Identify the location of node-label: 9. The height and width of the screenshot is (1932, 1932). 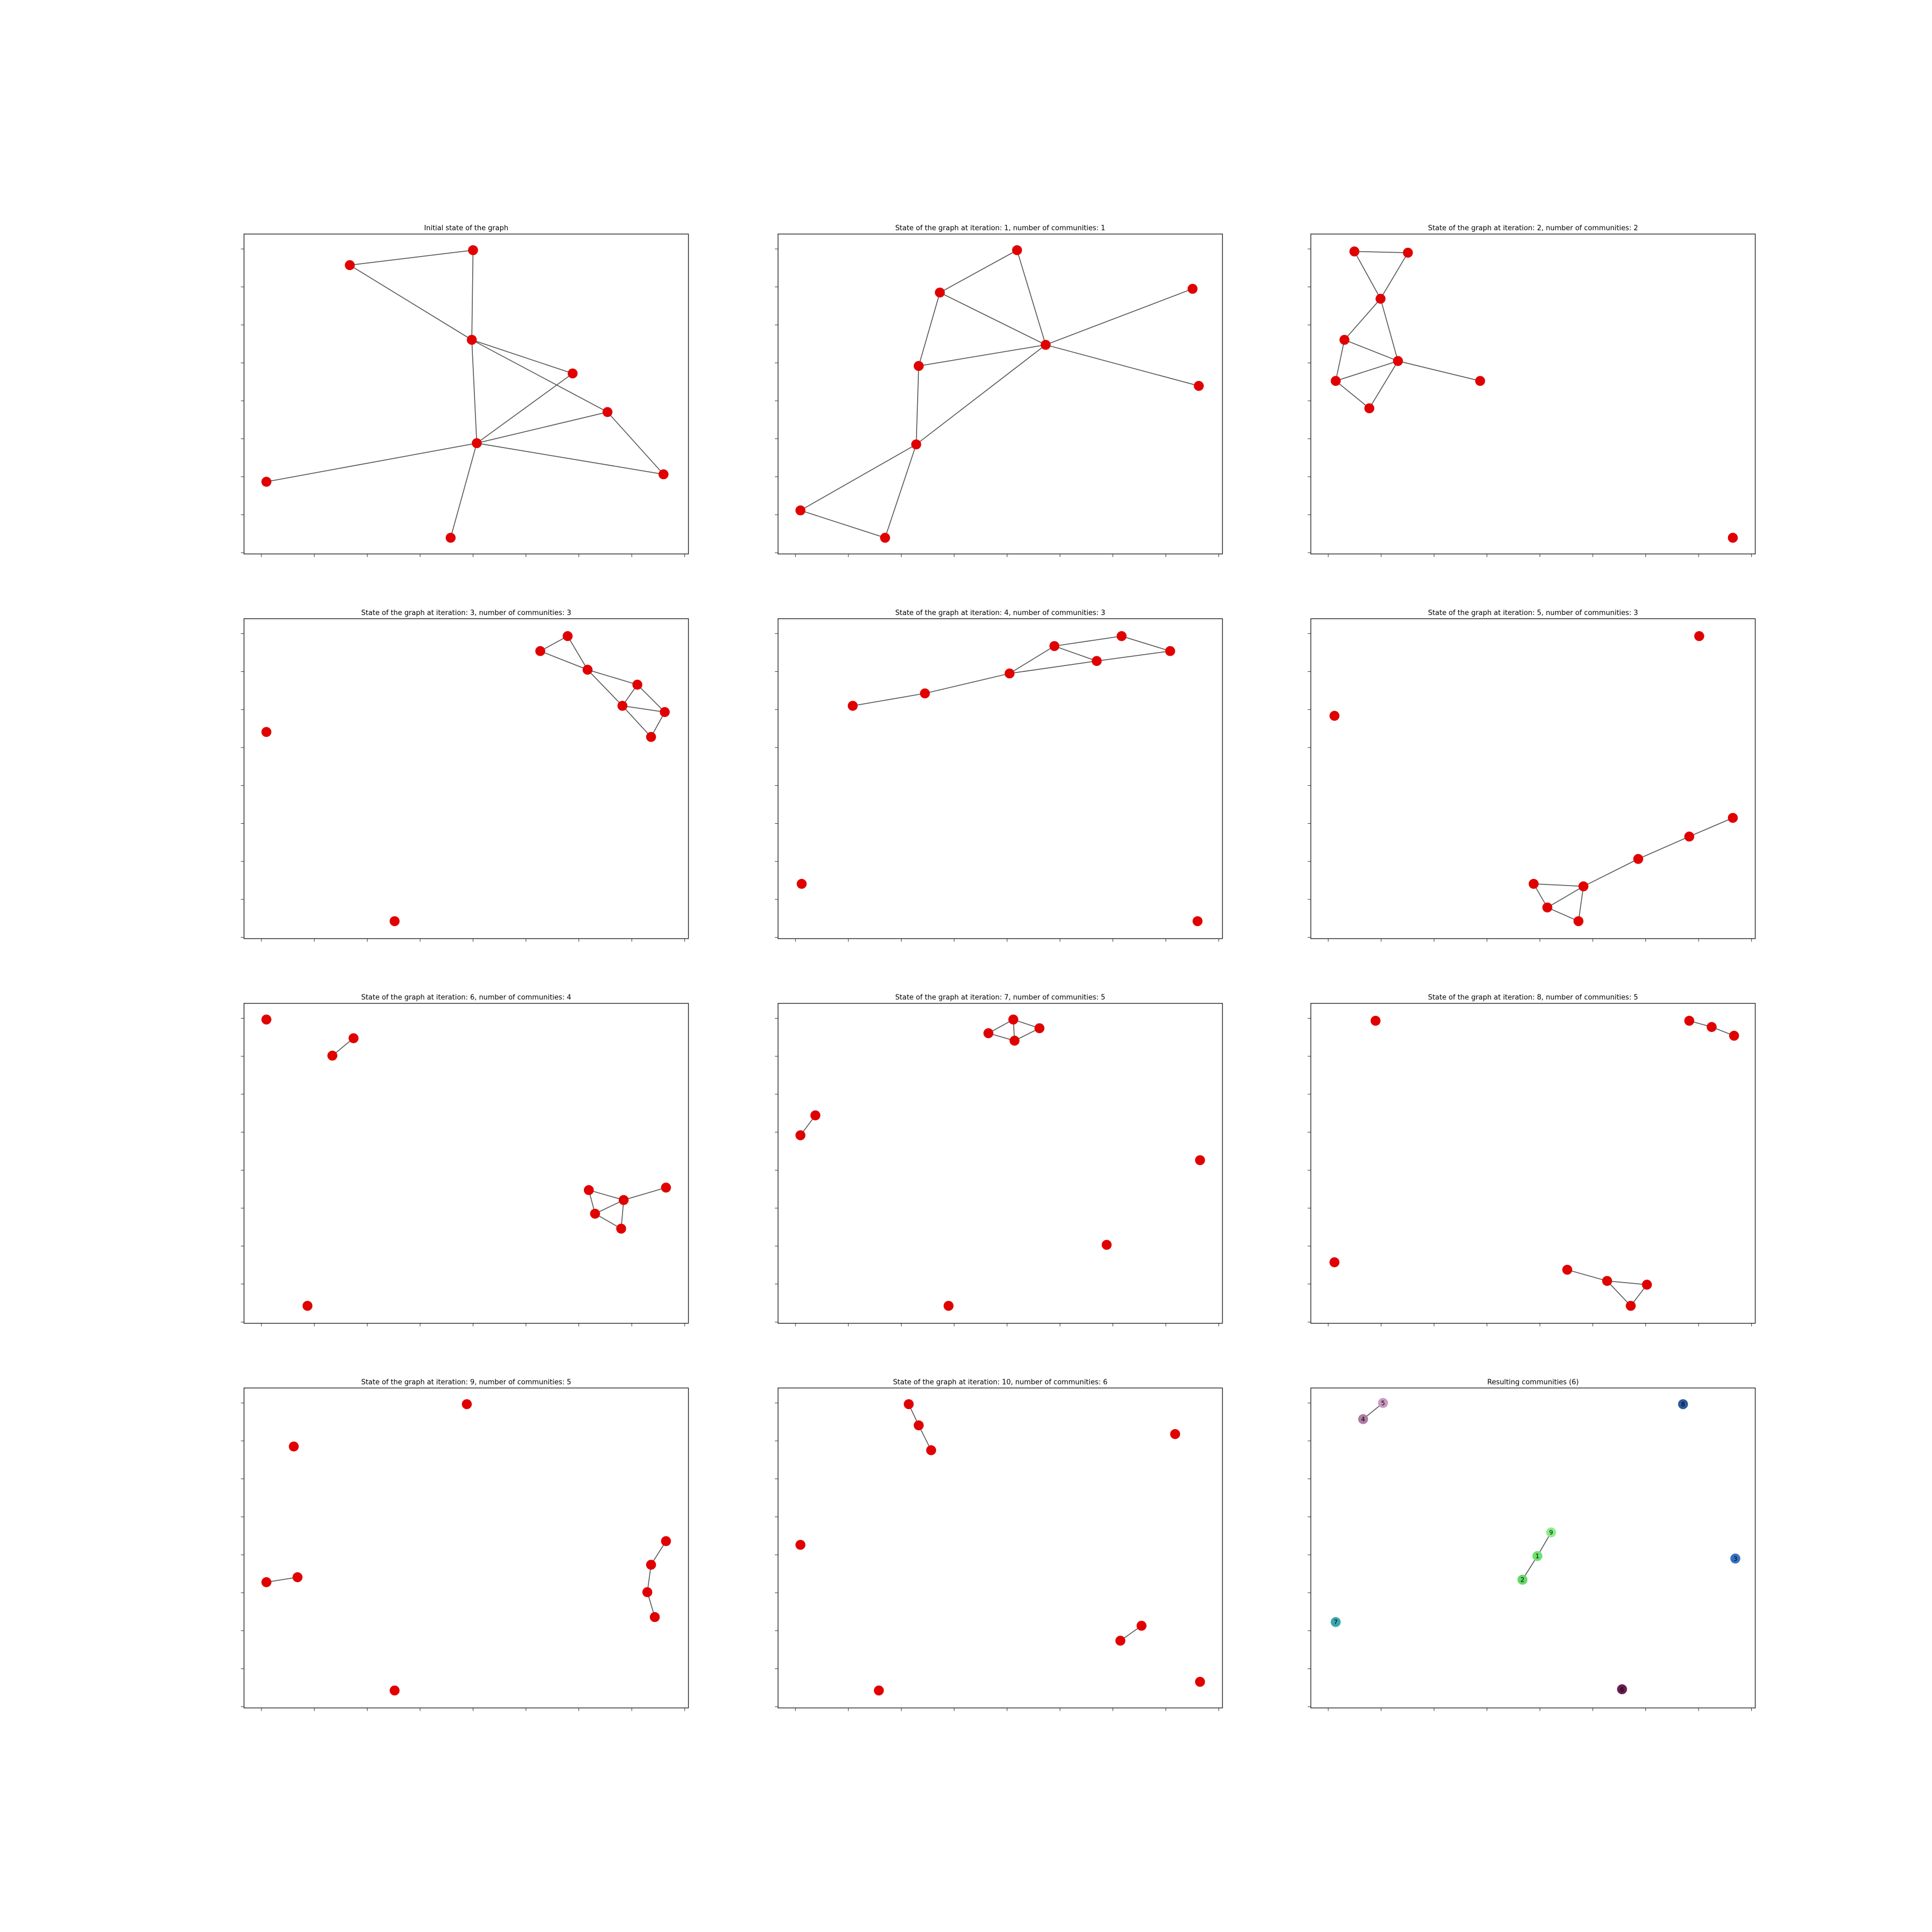
(1551, 1532).